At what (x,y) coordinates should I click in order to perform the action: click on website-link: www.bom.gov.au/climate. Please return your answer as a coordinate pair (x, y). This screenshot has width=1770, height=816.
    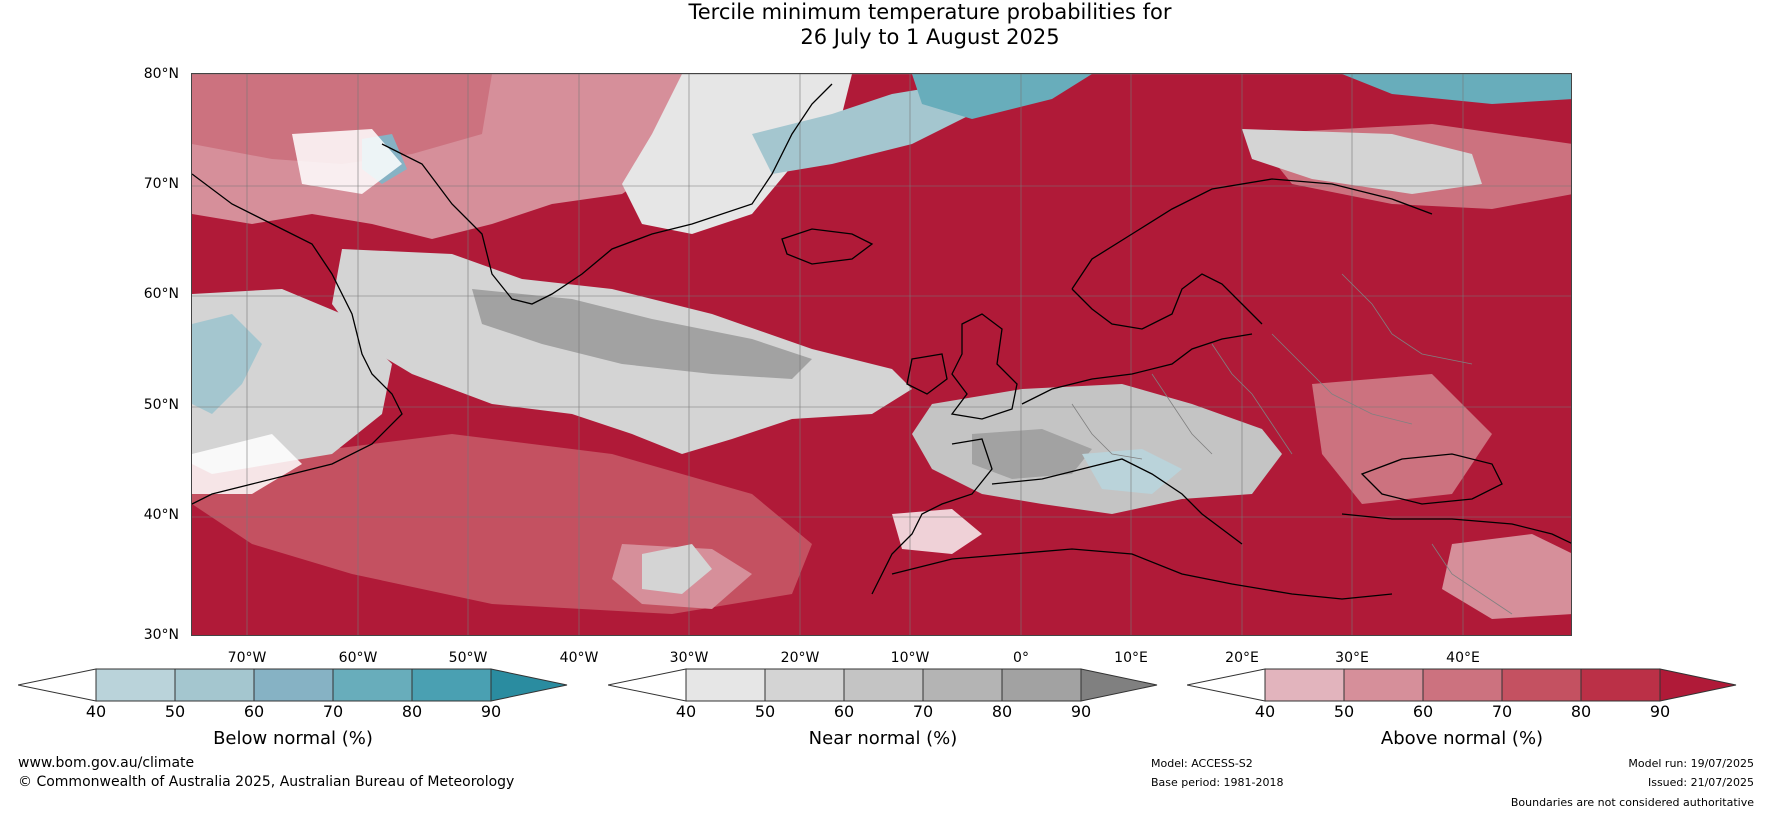
    Looking at the image, I should click on (106, 763).